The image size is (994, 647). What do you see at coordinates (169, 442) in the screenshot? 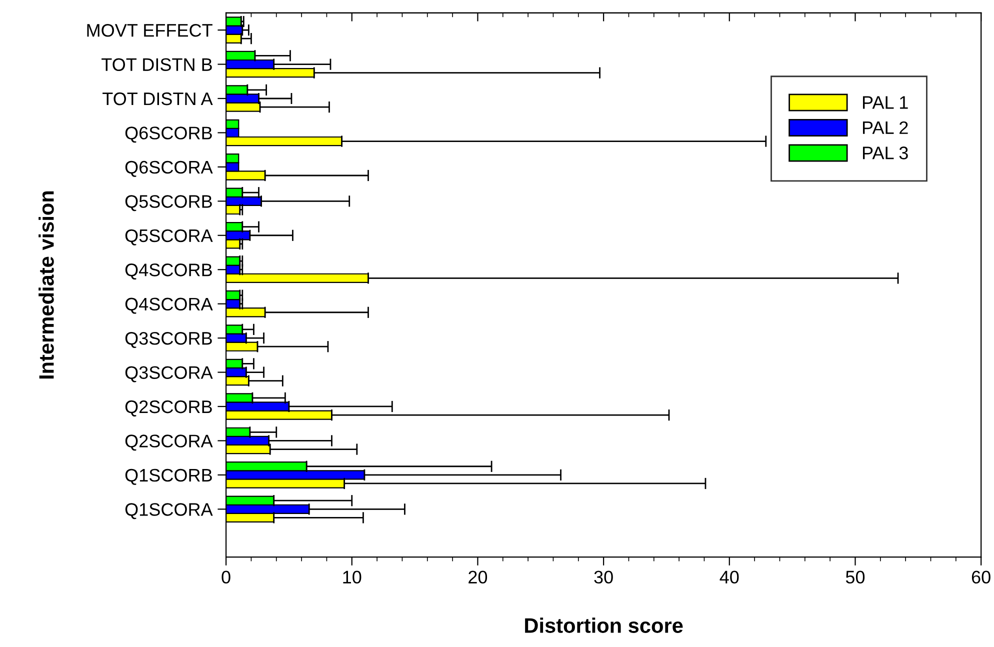
I see `y-tick-label: Q2SCORA` at bounding box center [169, 442].